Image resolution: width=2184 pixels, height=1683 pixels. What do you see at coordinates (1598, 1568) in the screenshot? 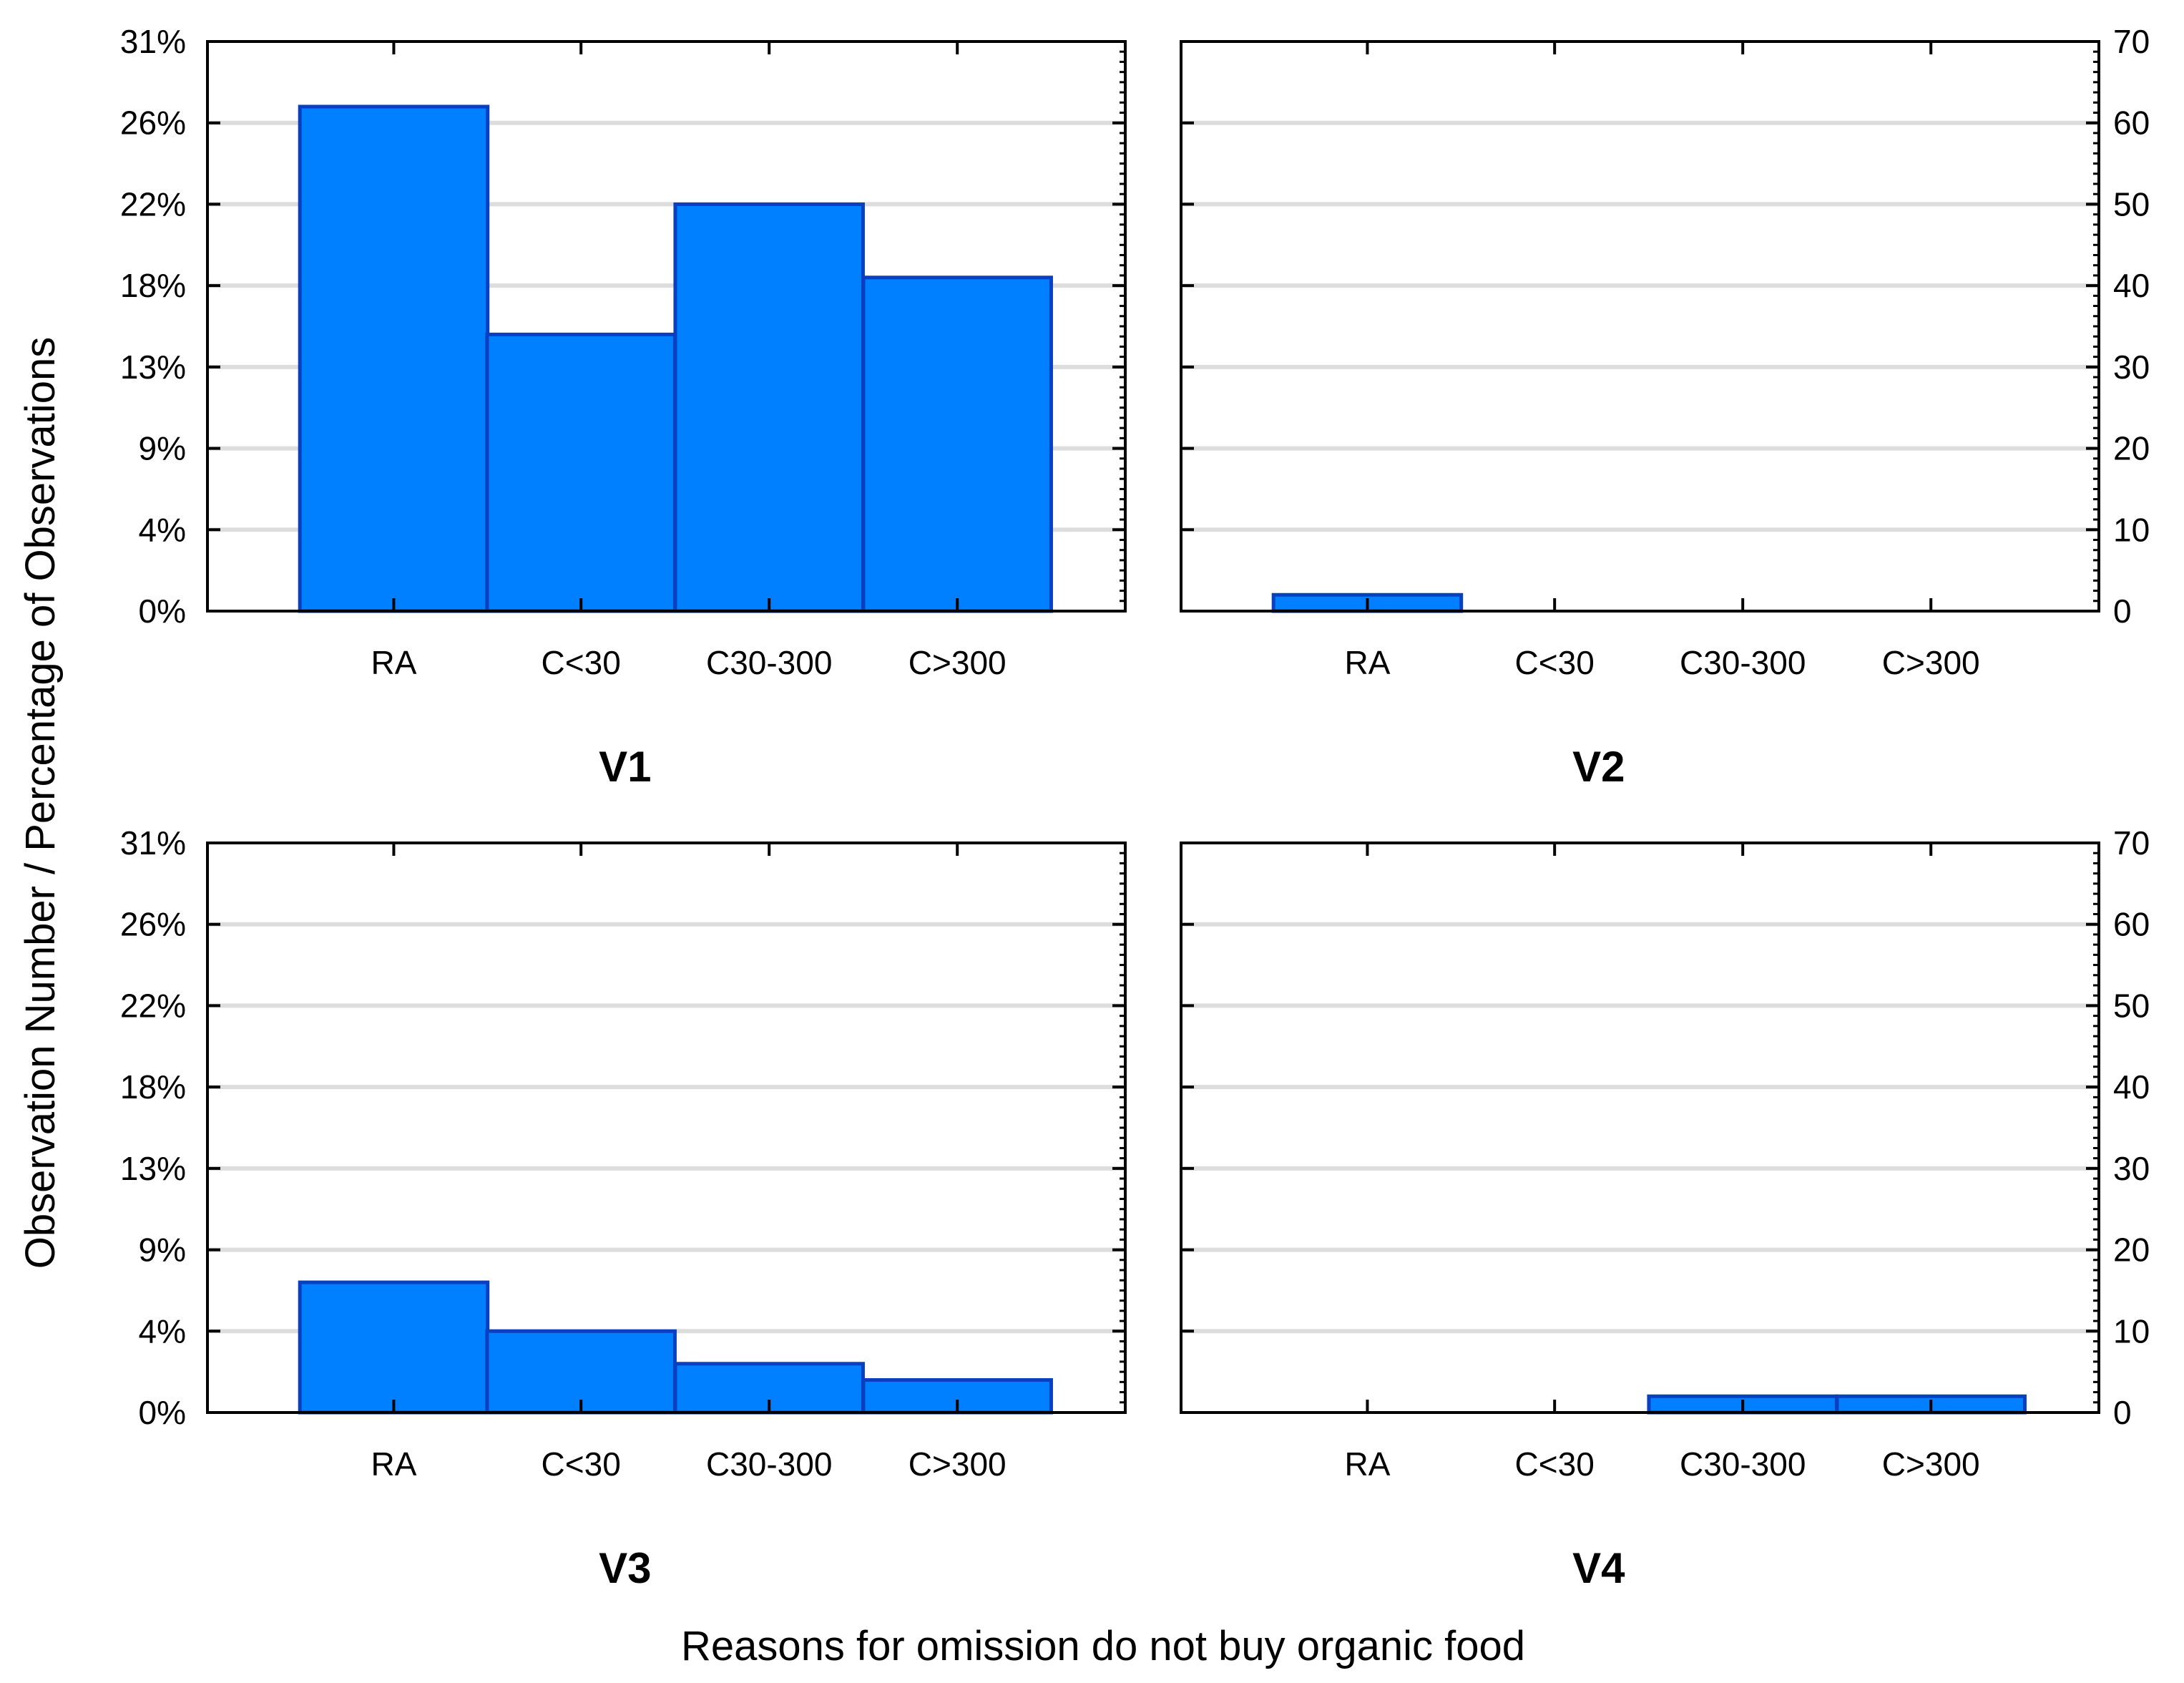
I see `panel-v4-title: V4` at bounding box center [1598, 1568].